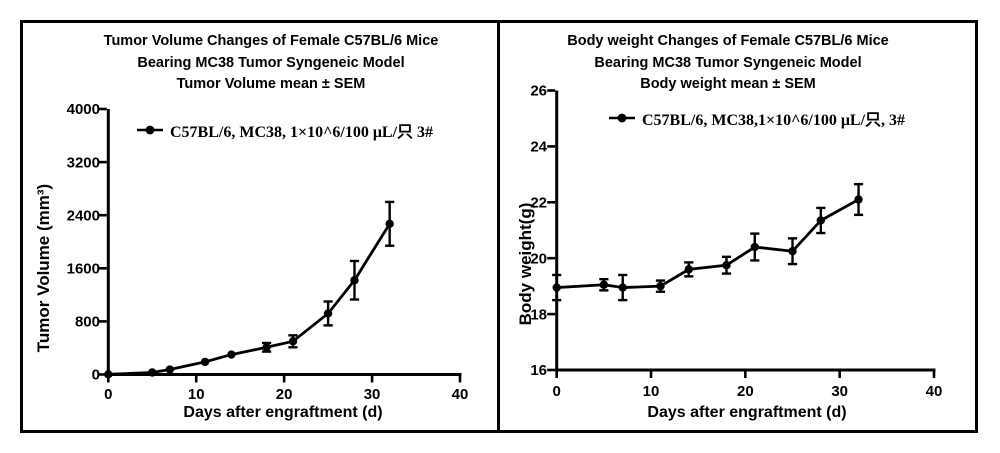 This screenshot has width=1000, height=453. I want to click on y-tick-label: 18, so click(538, 314).